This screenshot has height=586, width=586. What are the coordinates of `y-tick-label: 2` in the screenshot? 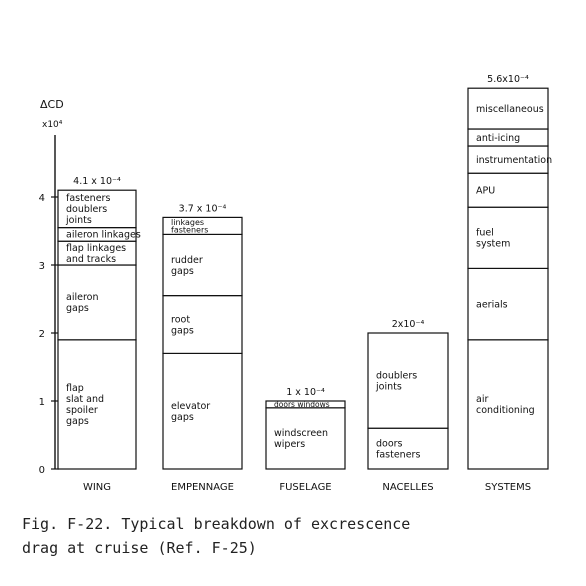 It's located at (42, 334).